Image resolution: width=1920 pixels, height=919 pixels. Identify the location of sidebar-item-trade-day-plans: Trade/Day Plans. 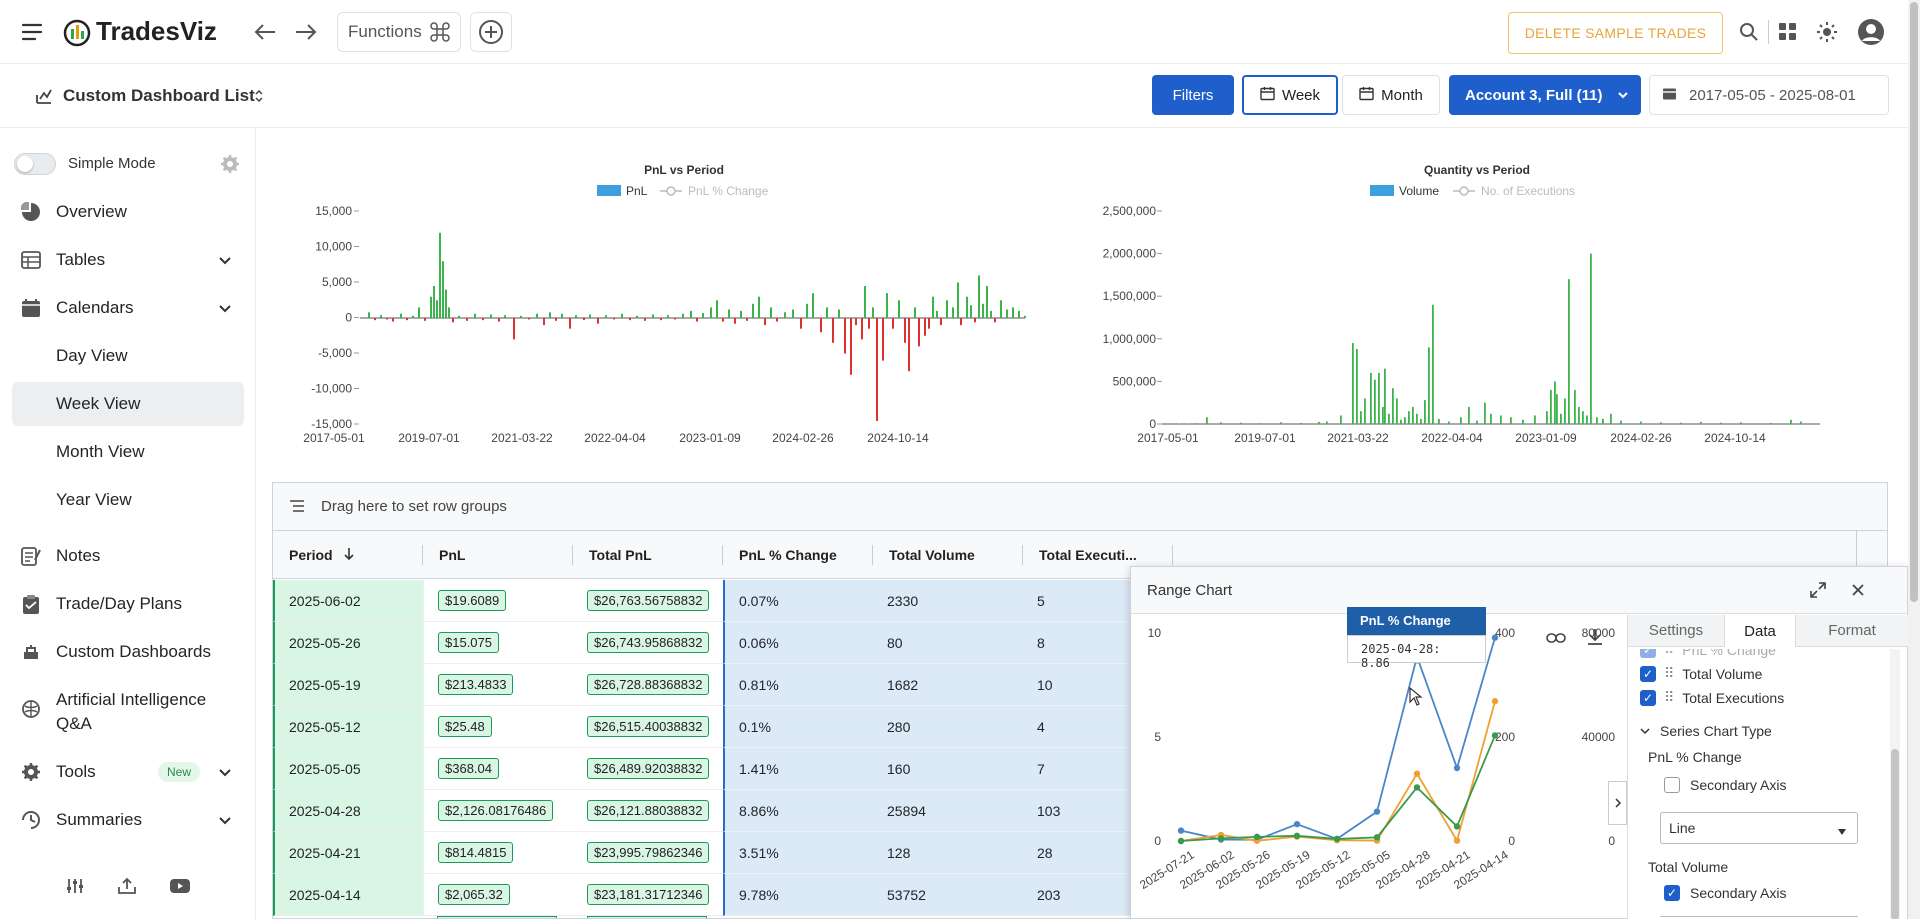
(128, 604).